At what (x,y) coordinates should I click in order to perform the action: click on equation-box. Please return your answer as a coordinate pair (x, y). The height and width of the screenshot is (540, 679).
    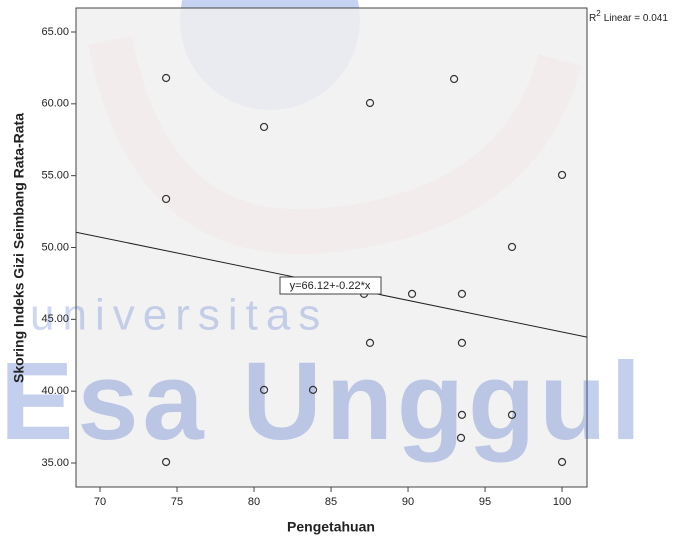
    Looking at the image, I should click on (330, 285).